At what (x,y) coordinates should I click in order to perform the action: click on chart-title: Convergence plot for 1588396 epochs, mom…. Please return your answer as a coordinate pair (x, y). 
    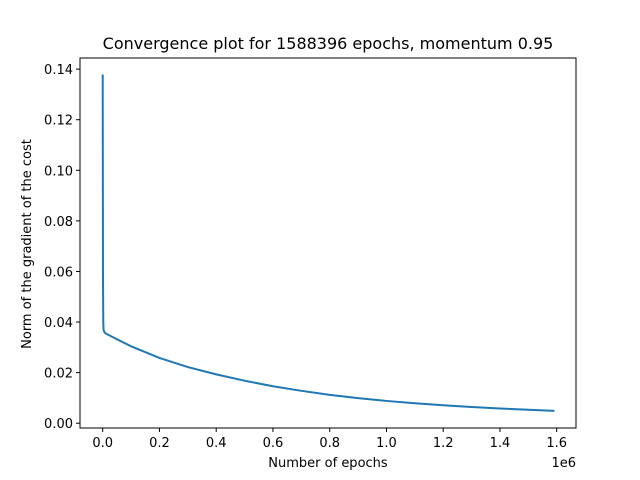
    Looking at the image, I should click on (328, 43).